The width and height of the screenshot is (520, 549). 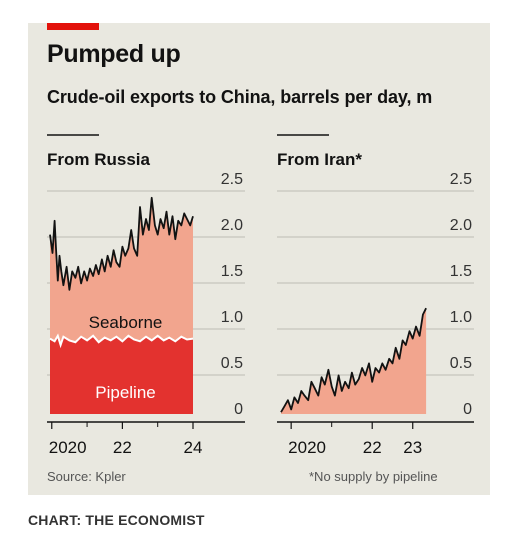 I want to click on russia-pipeline-area, so click(x=121, y=374).